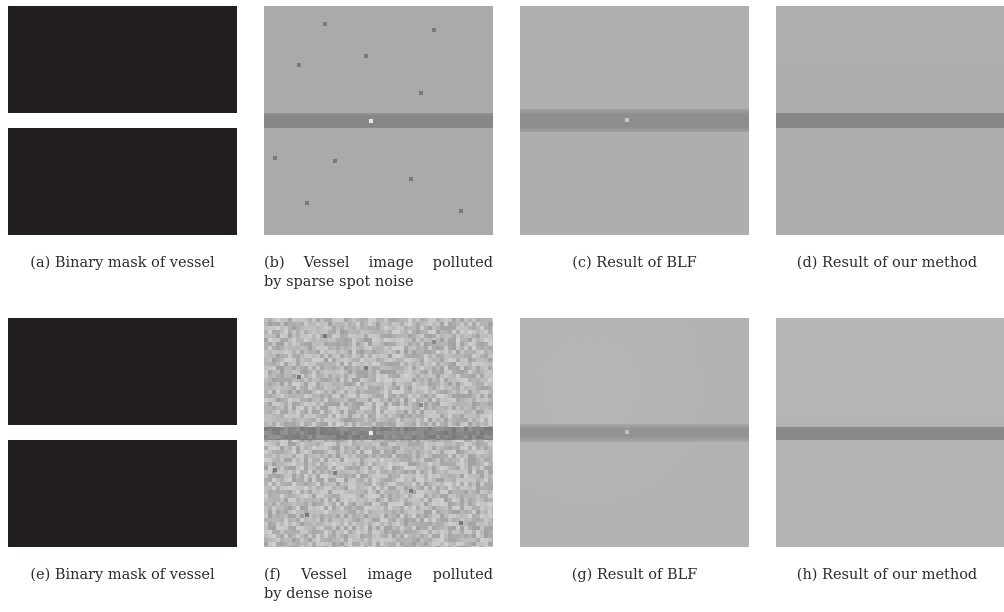 The height and width of the screenshot is (612, 1004). I want to click on caption-g: (g) Result of BLF, so click(634, 575).